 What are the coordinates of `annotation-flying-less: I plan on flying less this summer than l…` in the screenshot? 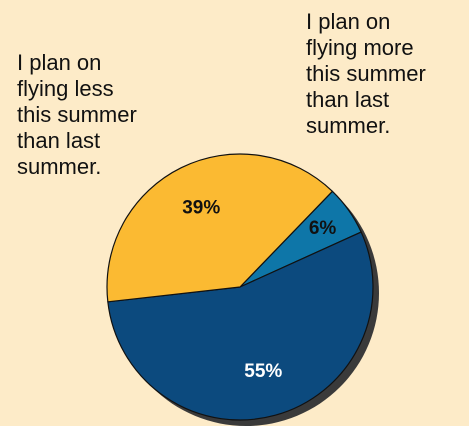 It's located at (77, 114).